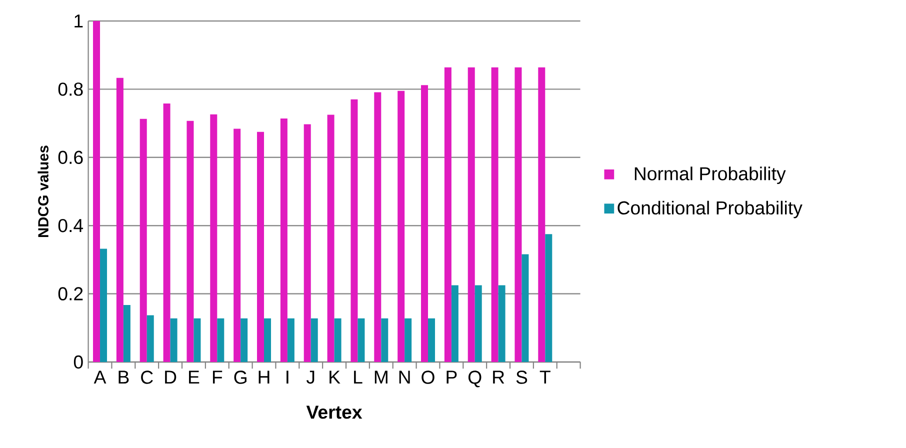  I want to click on x-tick-label: C, so click(147, 377).